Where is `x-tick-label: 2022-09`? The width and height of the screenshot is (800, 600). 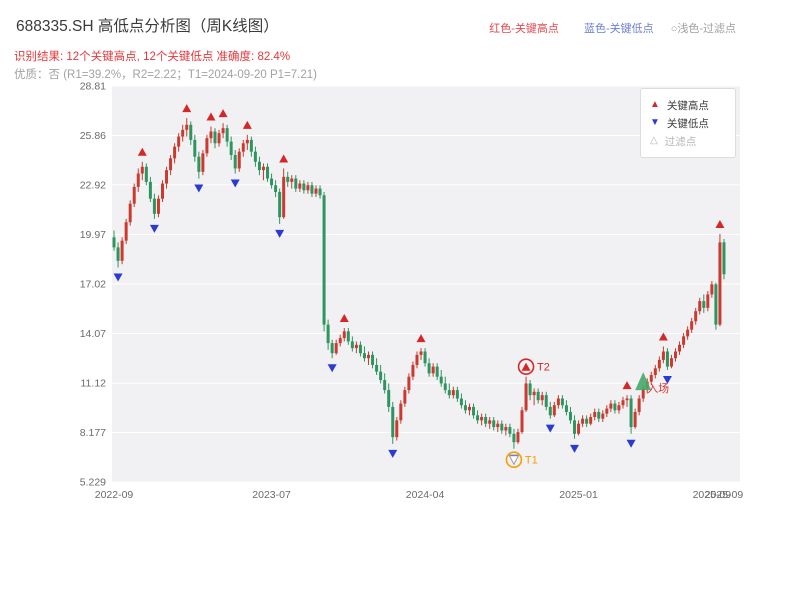 x-tick-label: 2022-09 is located at coordinates (114, 495).